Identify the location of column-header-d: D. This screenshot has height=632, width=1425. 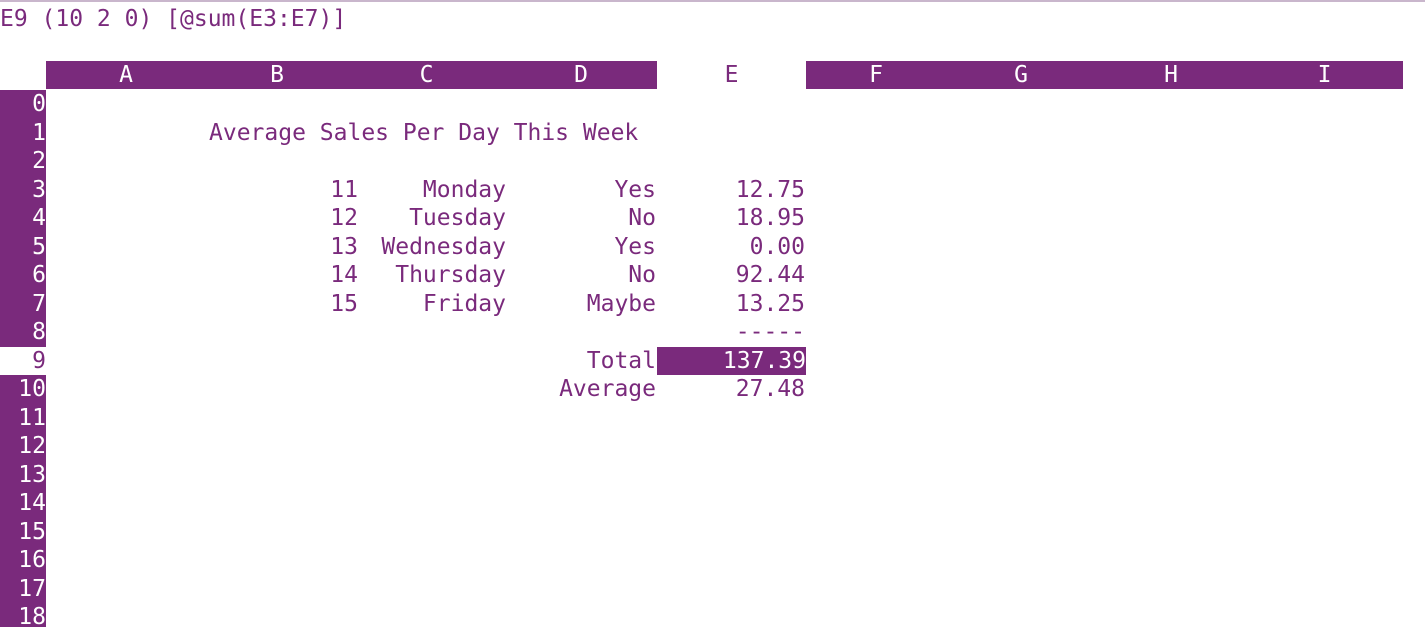
(581, 75).